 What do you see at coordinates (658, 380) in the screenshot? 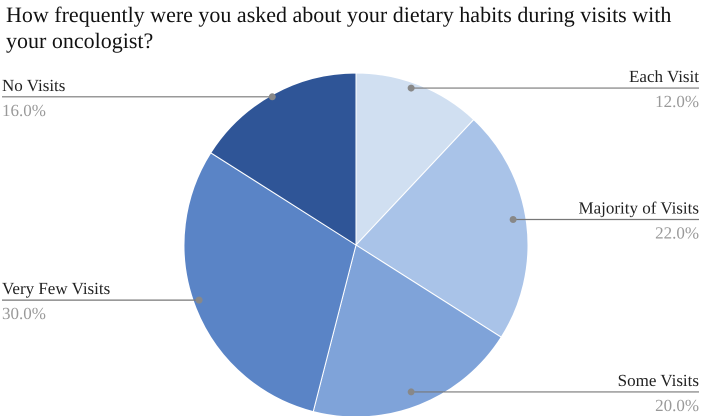
I see `slice-label: Some Visits` at bounding box center [658, 380].